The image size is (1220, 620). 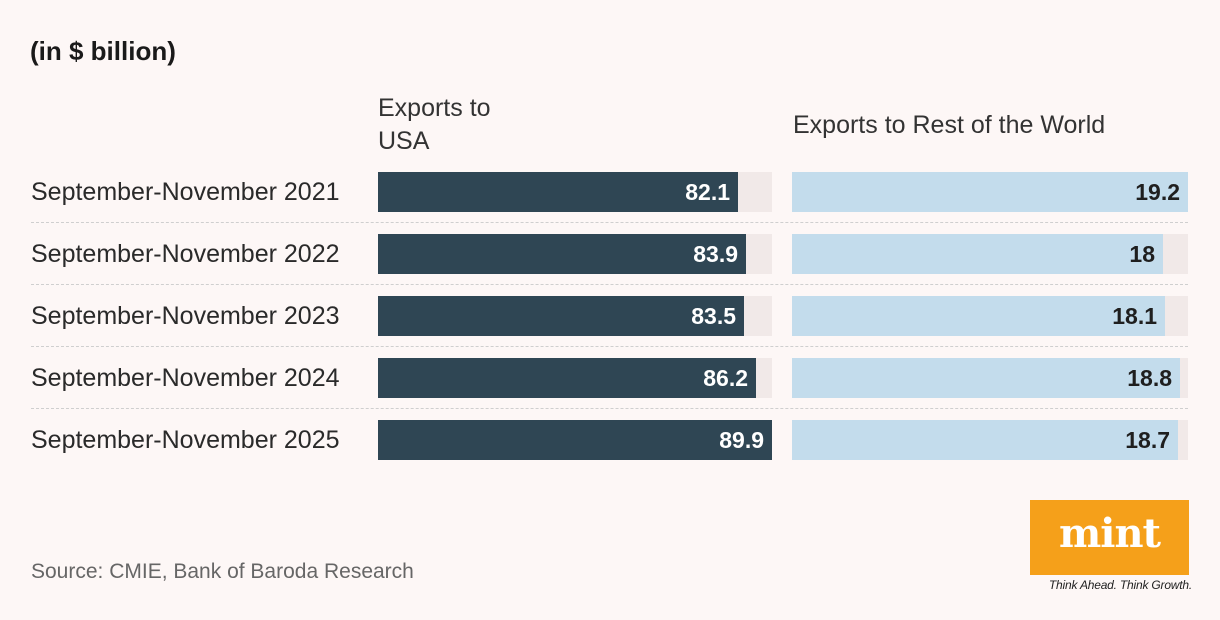 What do you see at coordinates (707, 192) in the screenshot?
I see `usa-value-label: 82.1` at bounding box center [707, 192].